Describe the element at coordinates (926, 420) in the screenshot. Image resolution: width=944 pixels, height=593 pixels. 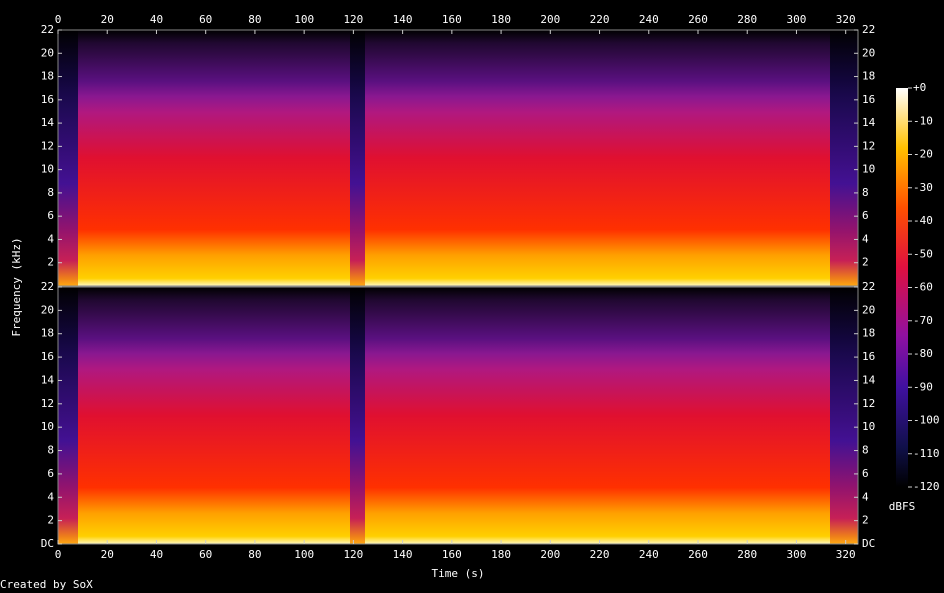
I see `colorbar-tick-label: -100` at that location.